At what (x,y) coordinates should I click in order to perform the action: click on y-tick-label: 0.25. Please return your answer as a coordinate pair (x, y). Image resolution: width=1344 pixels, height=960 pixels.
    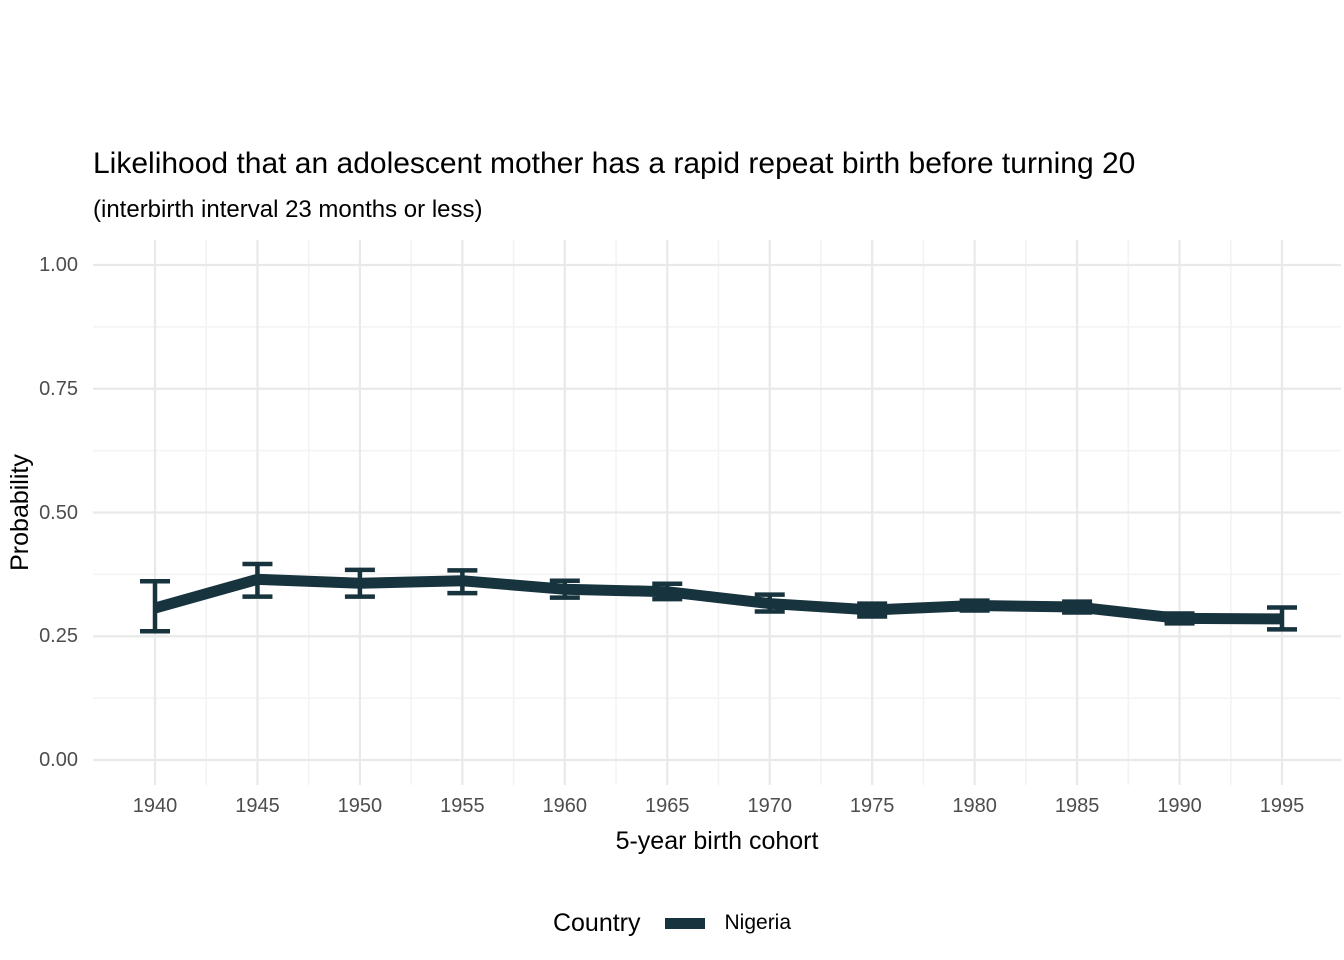
    Looking at the image, I should click on (58, 636).